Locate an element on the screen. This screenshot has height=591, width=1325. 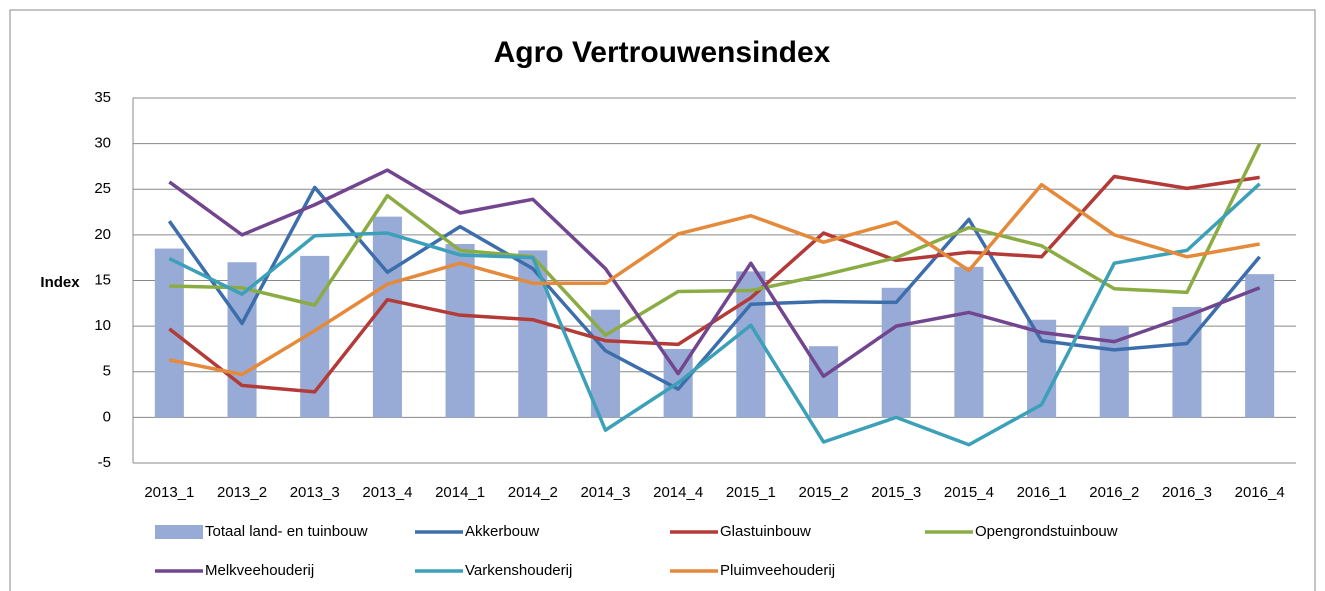
x-tick-label: 2016_4 is located at coordinates (1260, 492).